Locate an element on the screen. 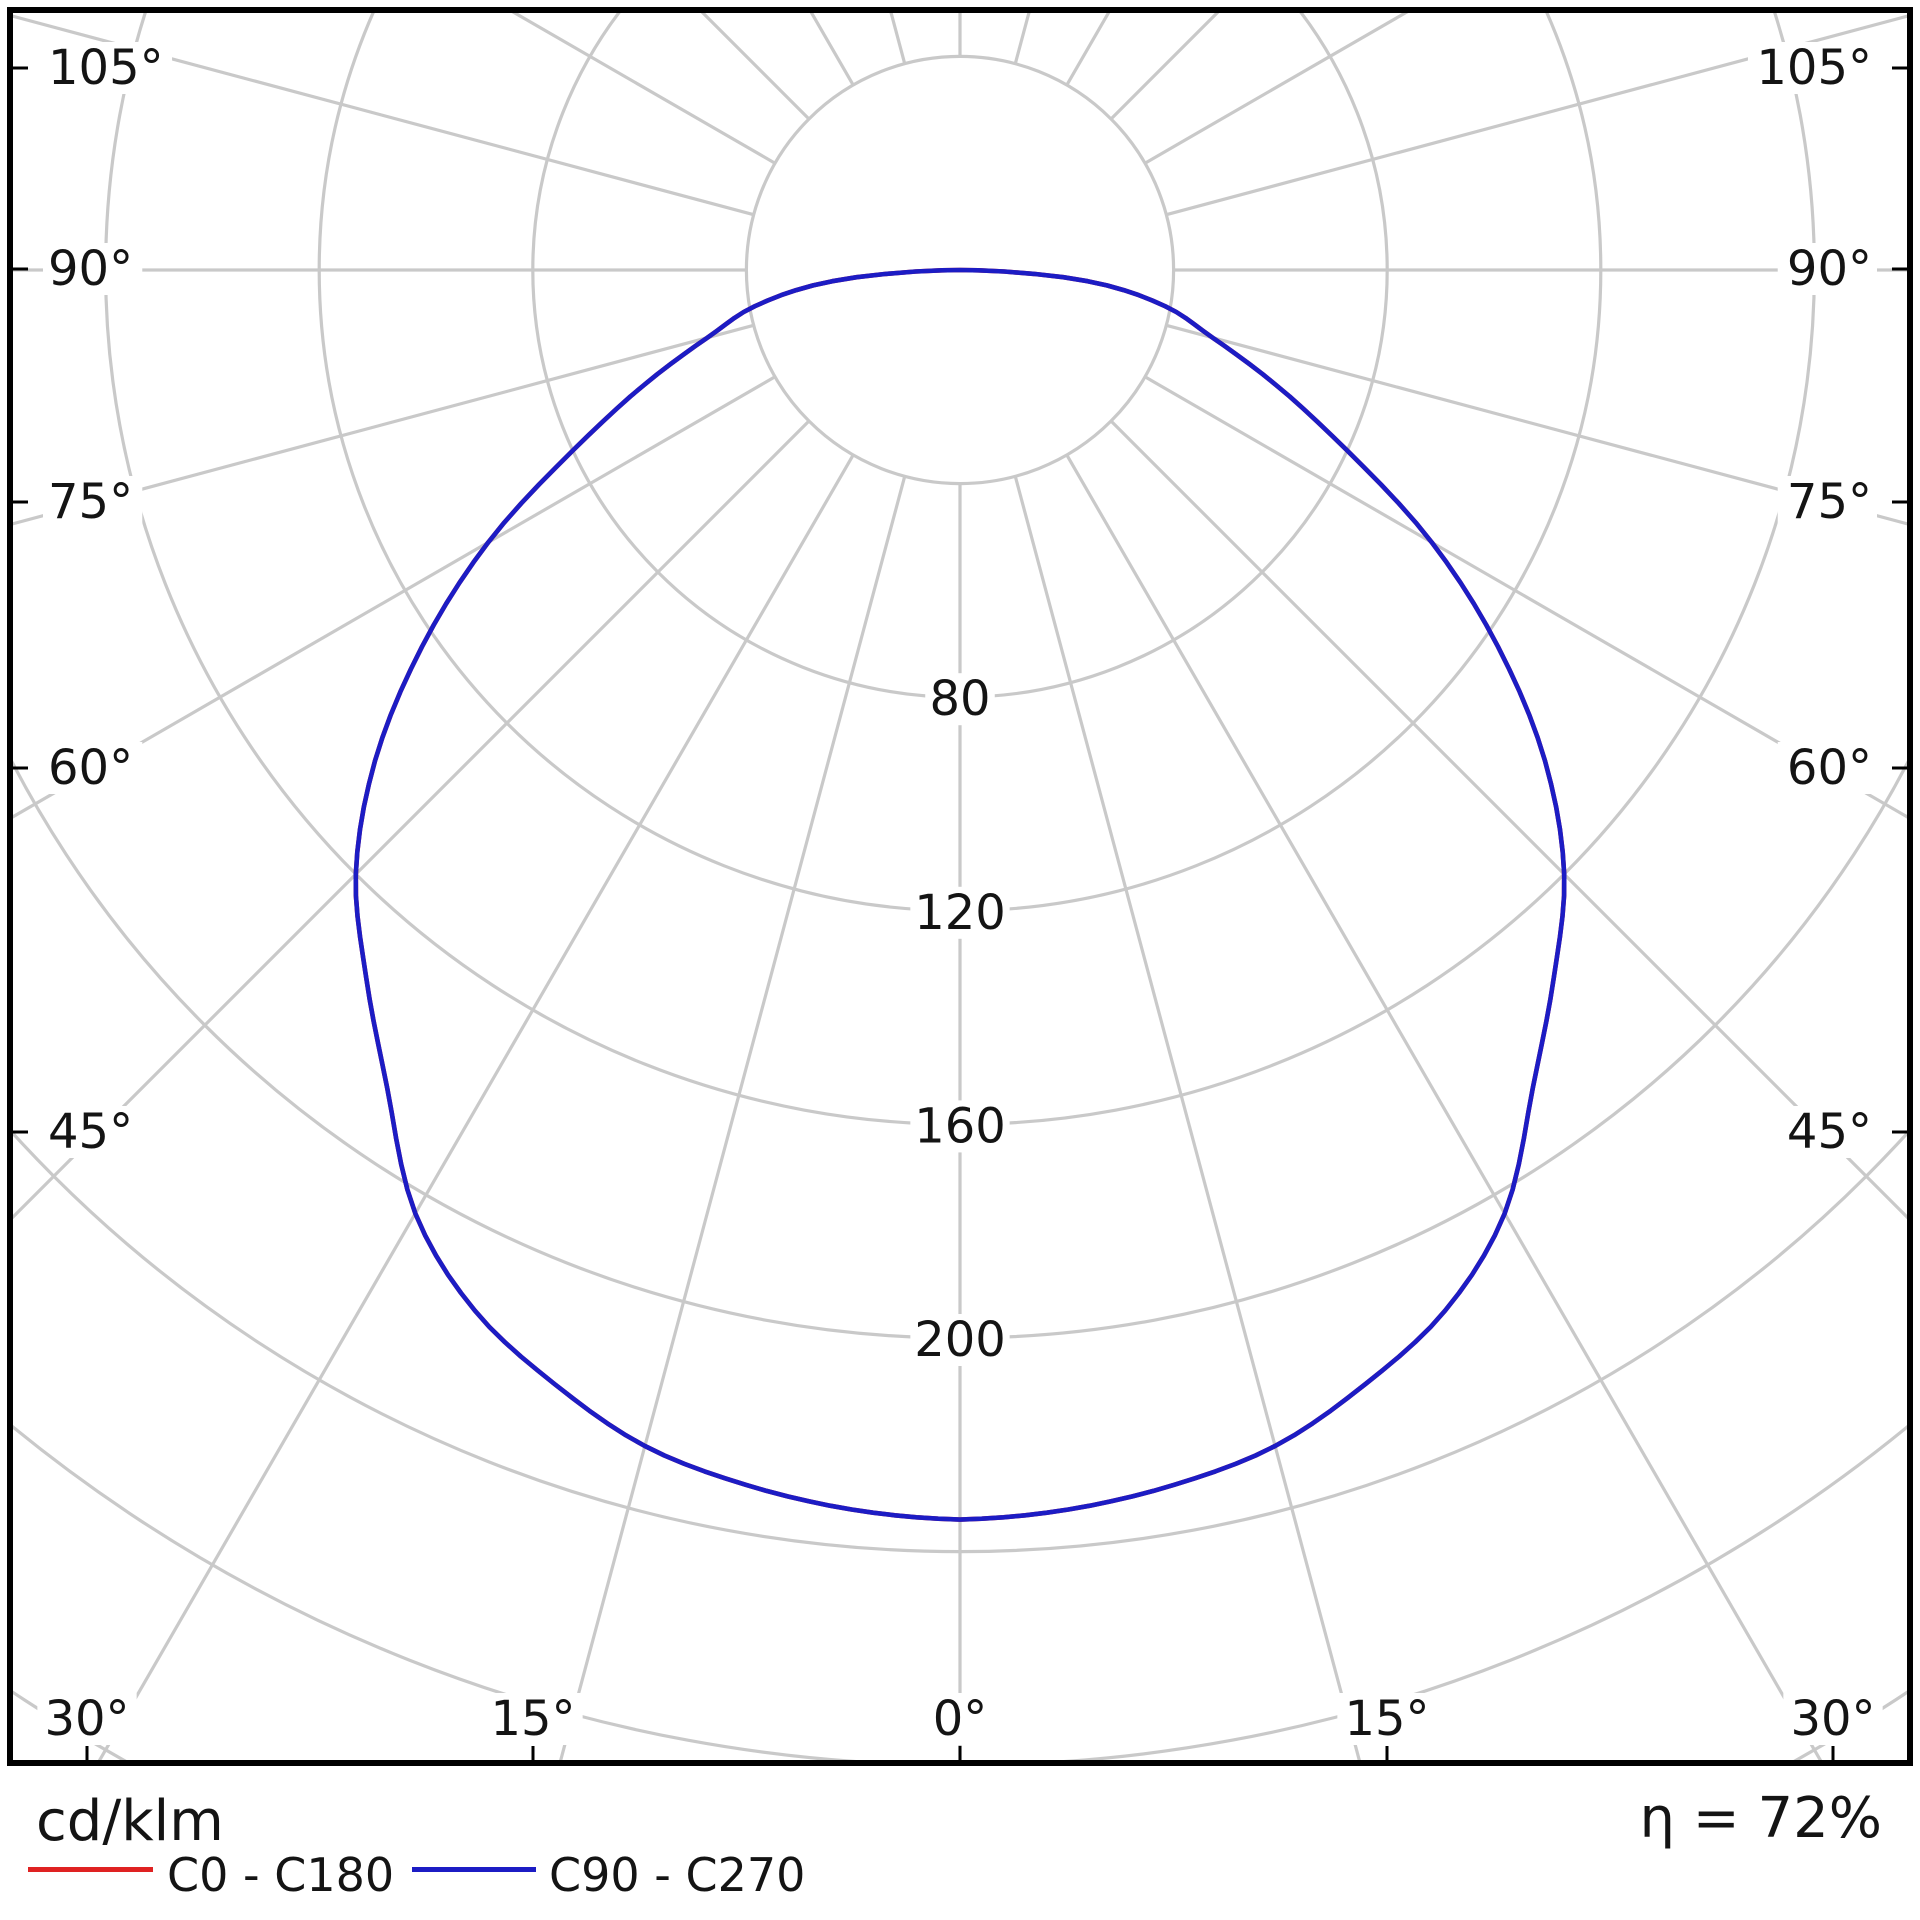 This screenshot has width=1920, height=1920. angle-label-left-1: 90° is located at coordinates (90, 269).